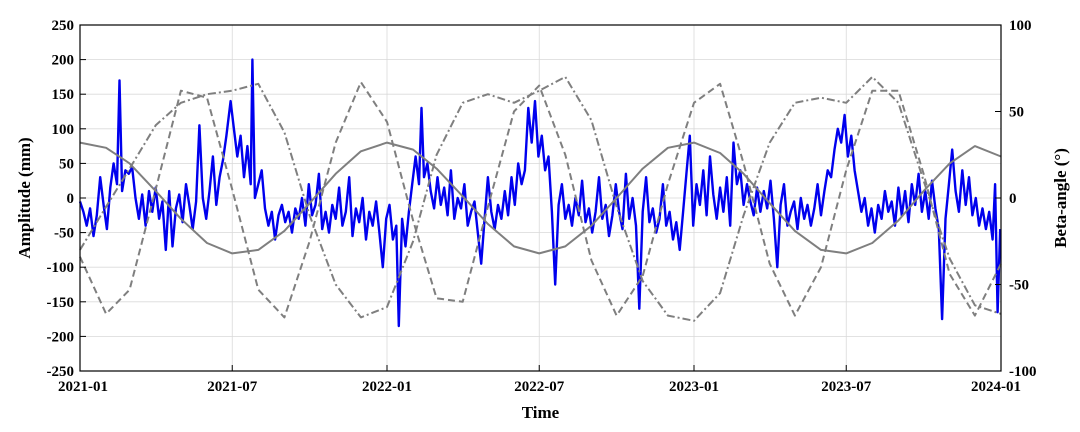 The width and height of the screenshot is (1080, 432). What do you see at coordinates (1020, 26) in the screenshot?
I see `y2-tick-label: 100` at bounding box center [1020, 26].